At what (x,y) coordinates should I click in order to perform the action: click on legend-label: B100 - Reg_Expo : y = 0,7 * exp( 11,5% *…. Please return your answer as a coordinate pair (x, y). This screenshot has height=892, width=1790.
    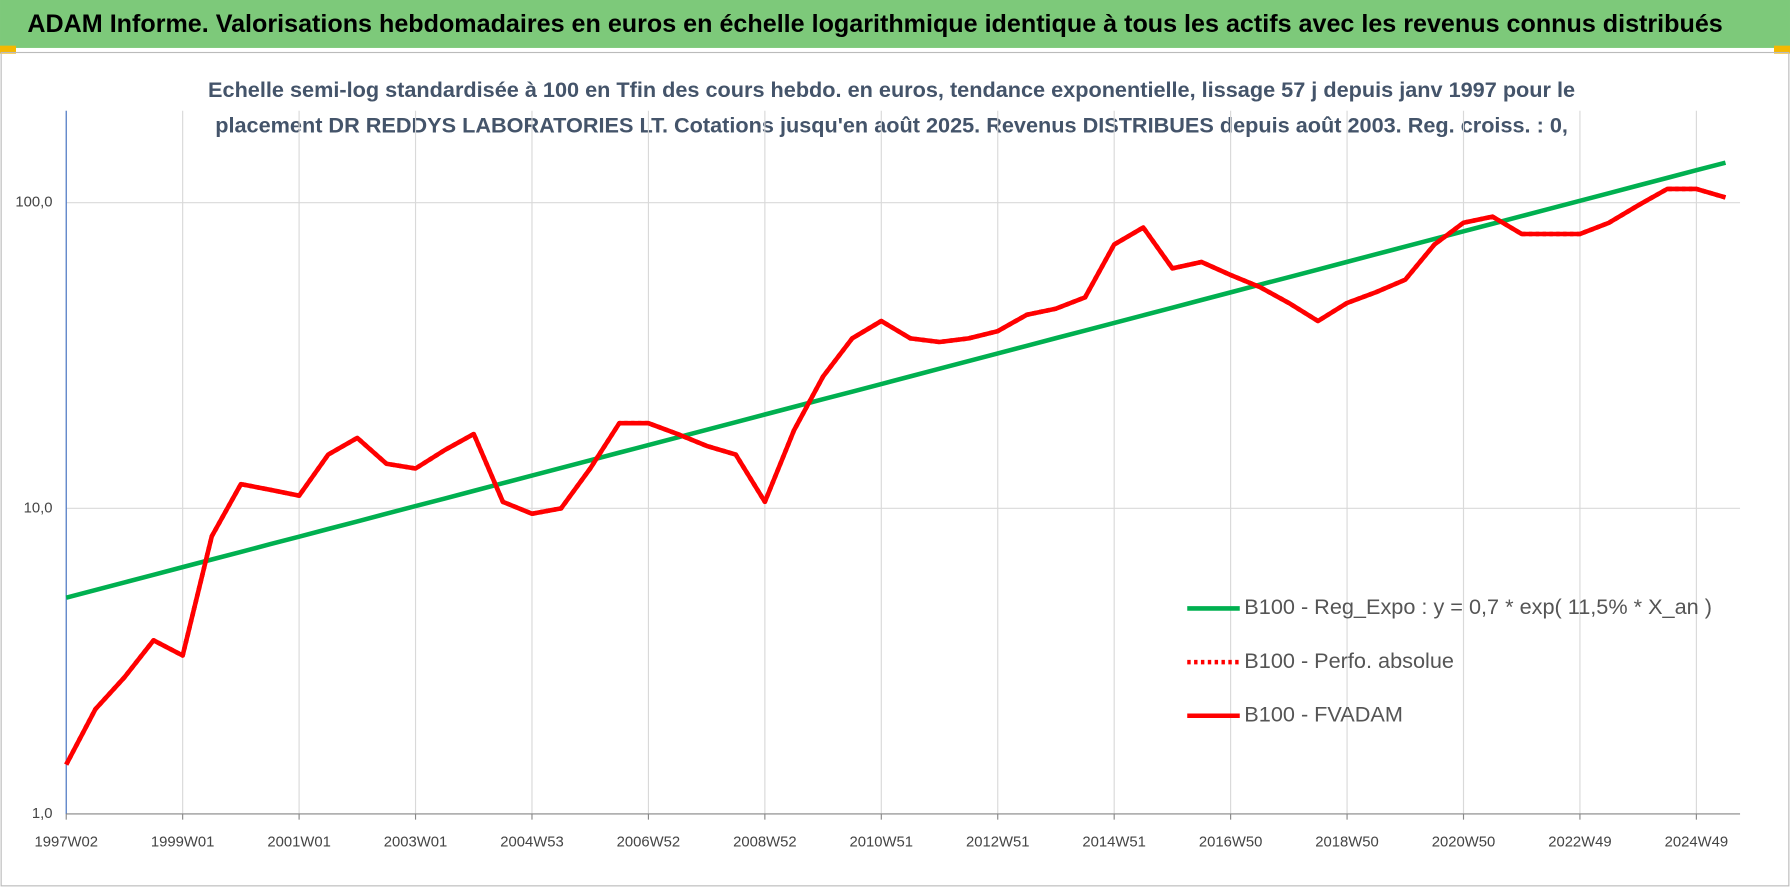
    Looking at the image, I should click on (1478, 606).